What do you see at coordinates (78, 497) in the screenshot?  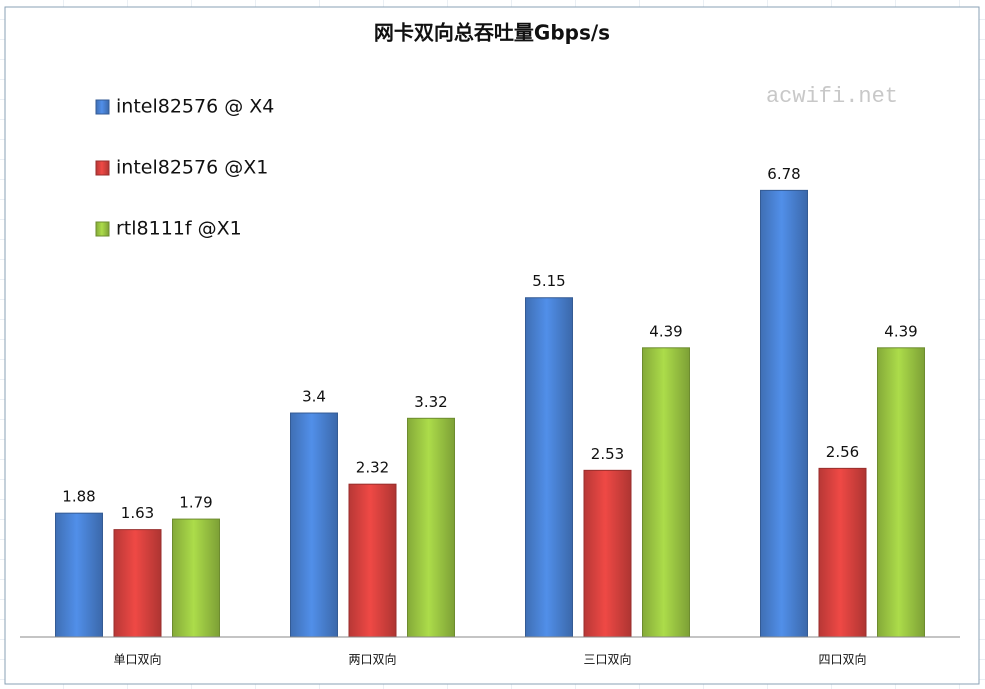 I see `value-label: 1.88` at bounding box center [78, 497].